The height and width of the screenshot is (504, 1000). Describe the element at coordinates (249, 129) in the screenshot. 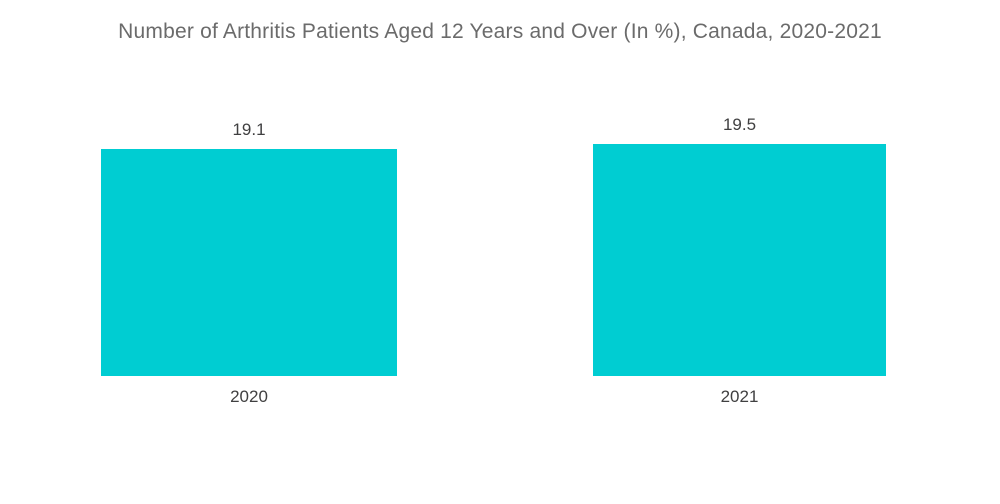

I see `bar-value-label: 19.1` at that location.